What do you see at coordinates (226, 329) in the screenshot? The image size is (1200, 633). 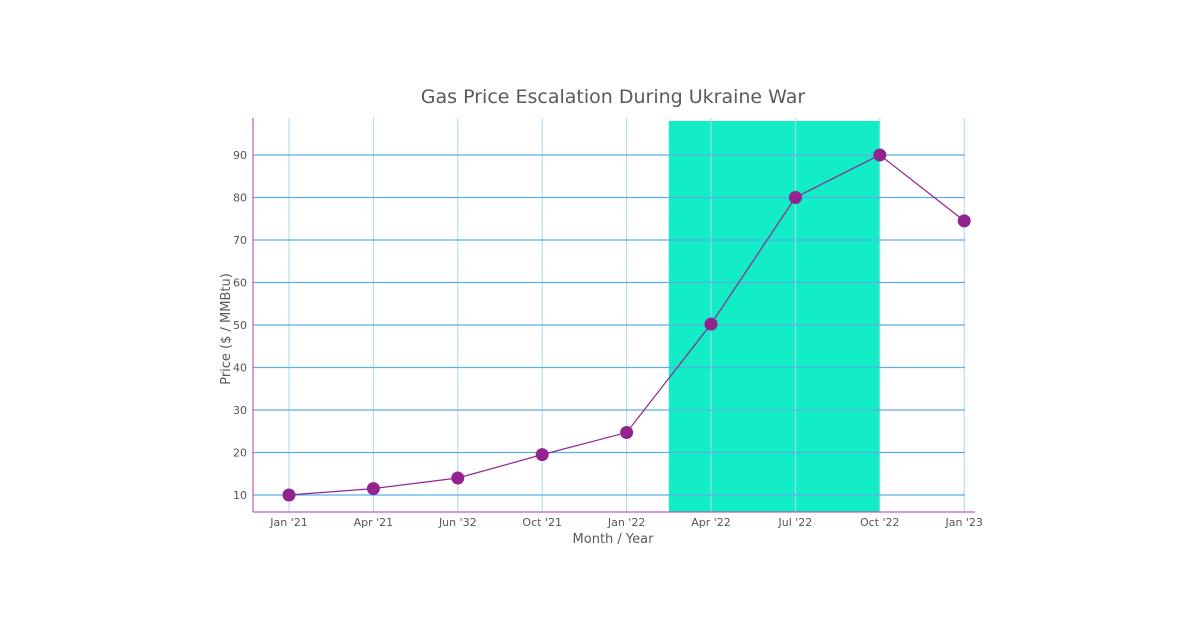 I see `y-axis-title: Price ($ / MMBtu)` at bounding box center [226, 329].